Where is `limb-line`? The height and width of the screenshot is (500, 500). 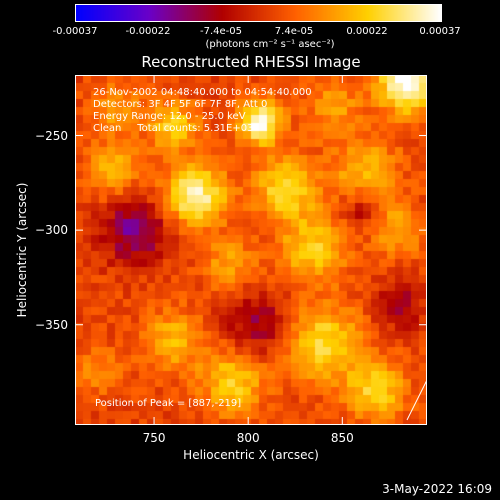 limb-line is located at coordinates (416, 400).